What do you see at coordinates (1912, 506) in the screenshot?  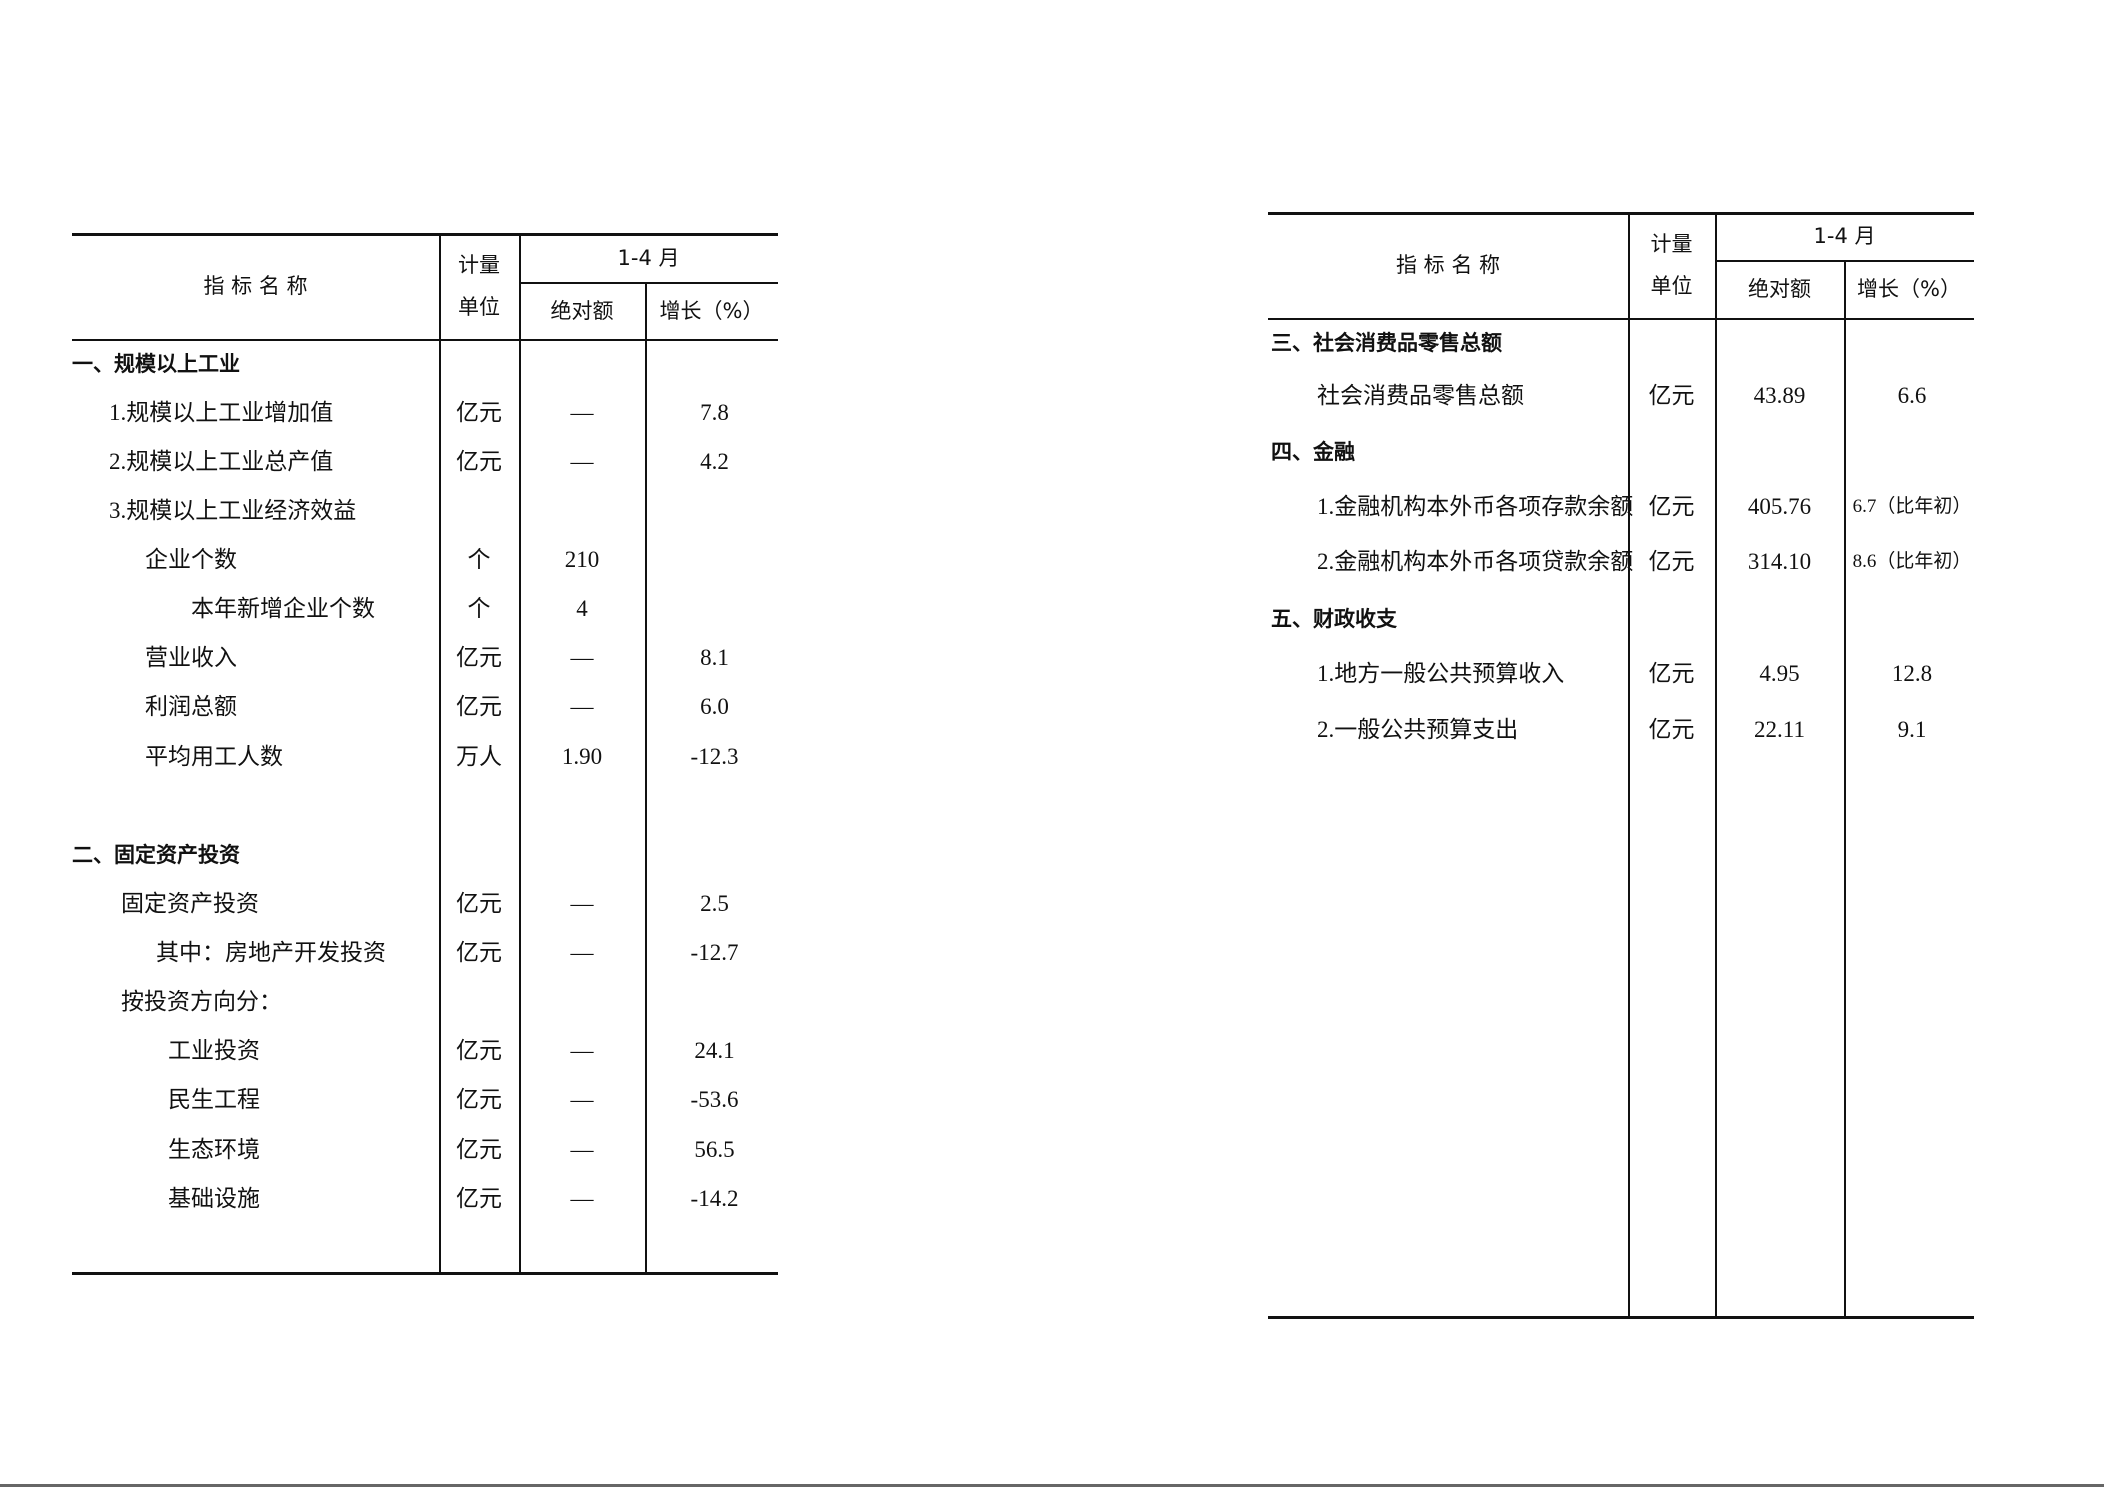 I see `growth-cell: 6.7（比年初）` at bounding box center [1912, 506].